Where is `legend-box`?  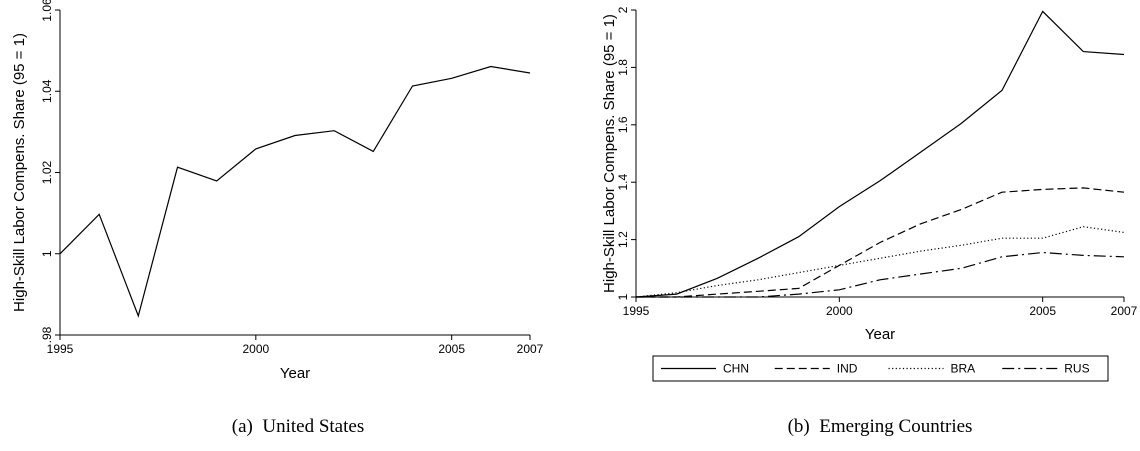 legend-box is located at coordinates (880, 368).